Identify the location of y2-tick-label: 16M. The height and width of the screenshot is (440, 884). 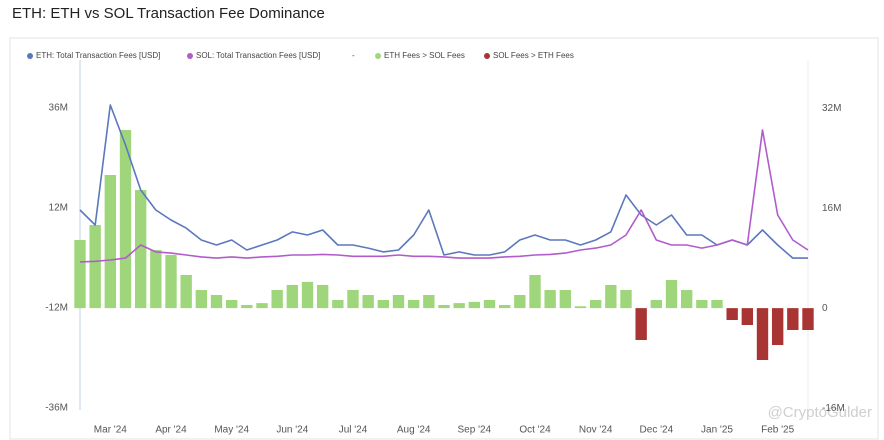
(831, 208).